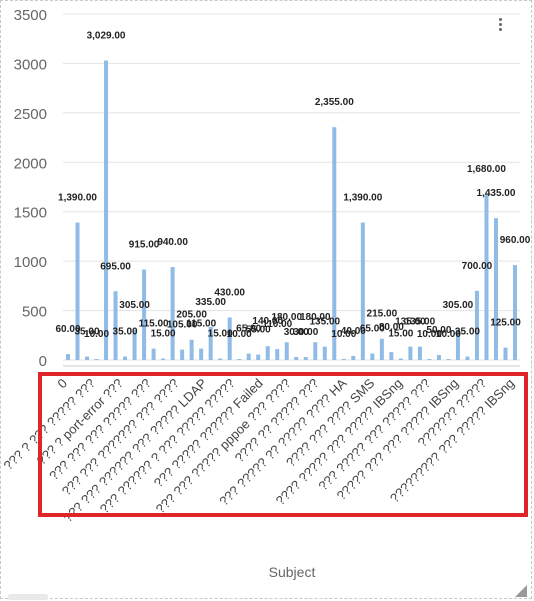 The width and height of the screenshot is (534, 601). I want to click on data-label: 430.00, so click(229, 292).